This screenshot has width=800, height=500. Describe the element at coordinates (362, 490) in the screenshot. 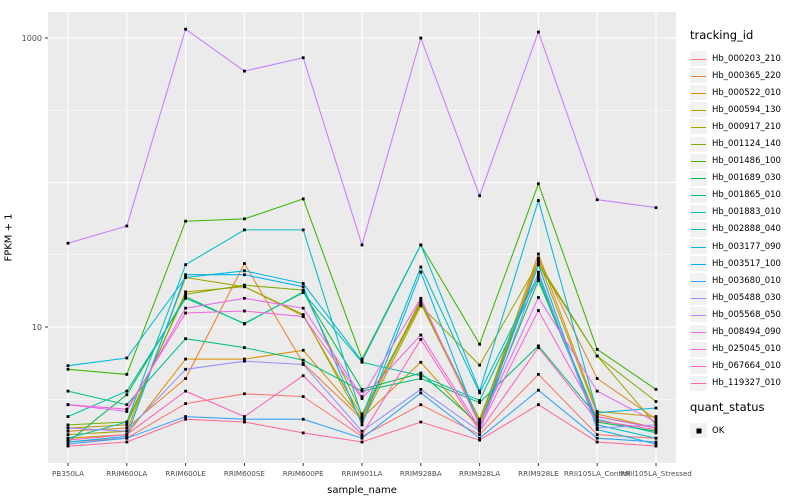

I see `x-axis-title: sample_name` at that location.